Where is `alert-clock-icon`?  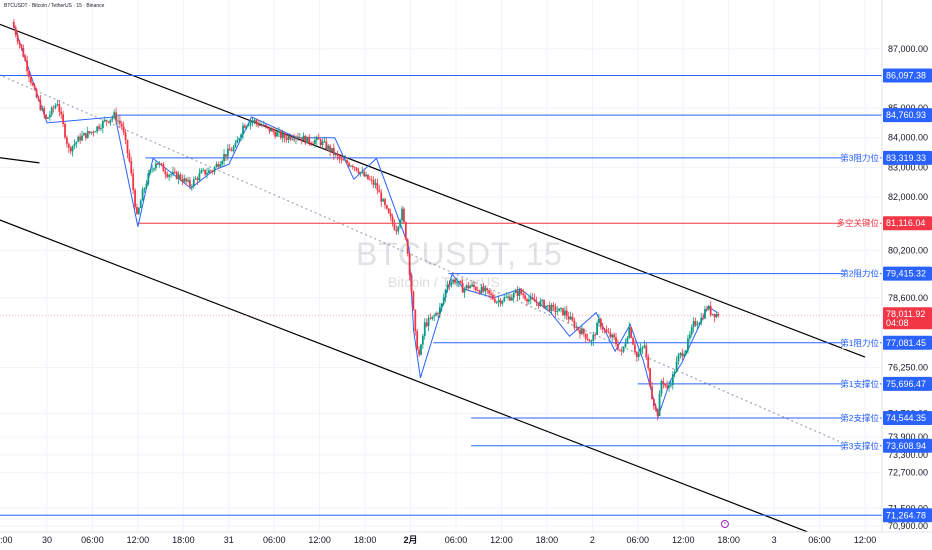 alert-clock-icon is located at coordinates (724, 524).